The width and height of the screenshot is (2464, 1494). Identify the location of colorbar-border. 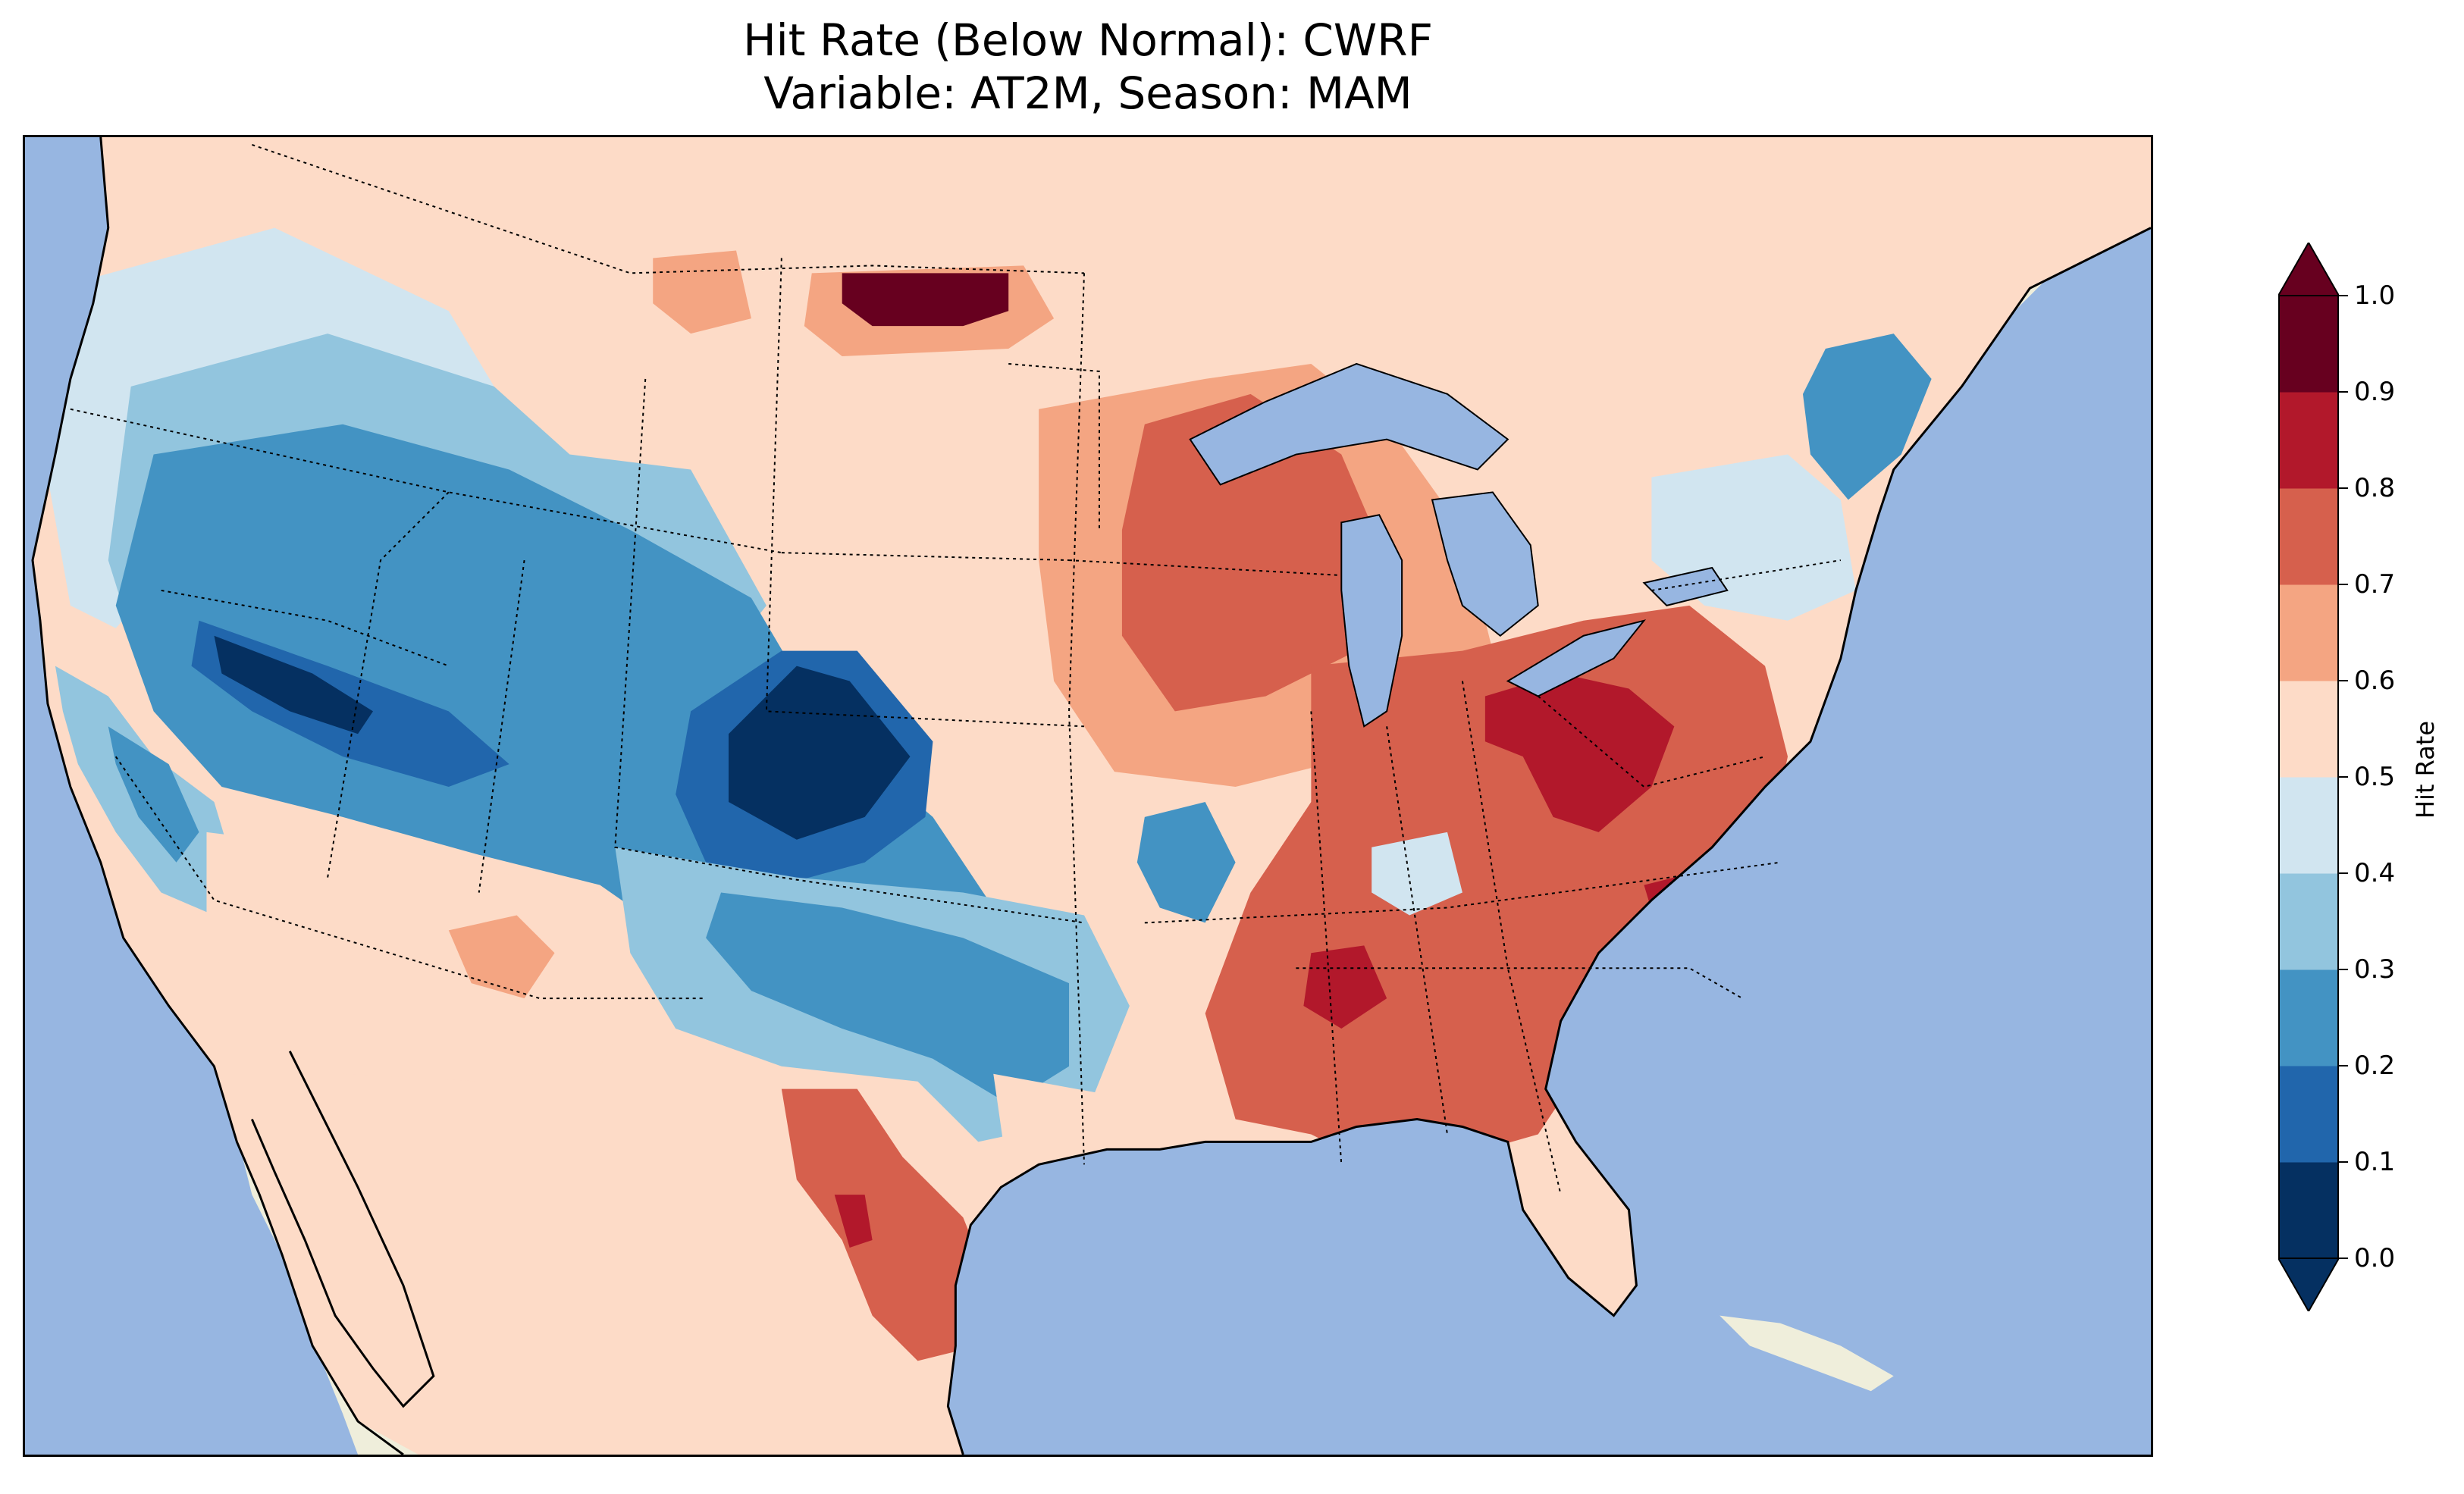
(2308, 777).